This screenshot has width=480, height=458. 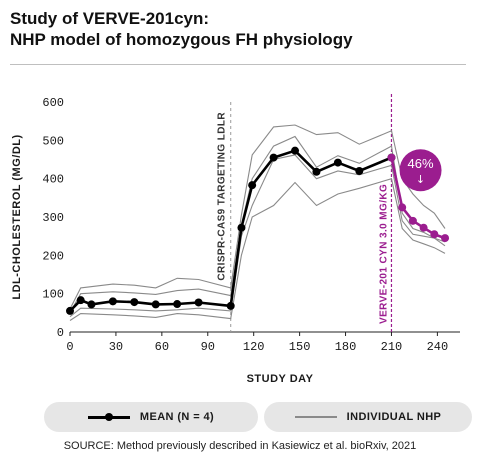 What do you see at coordinates (53, 218) in the screenshot?
I see `y-tick-label: 300` at bounding box center [53, 218].